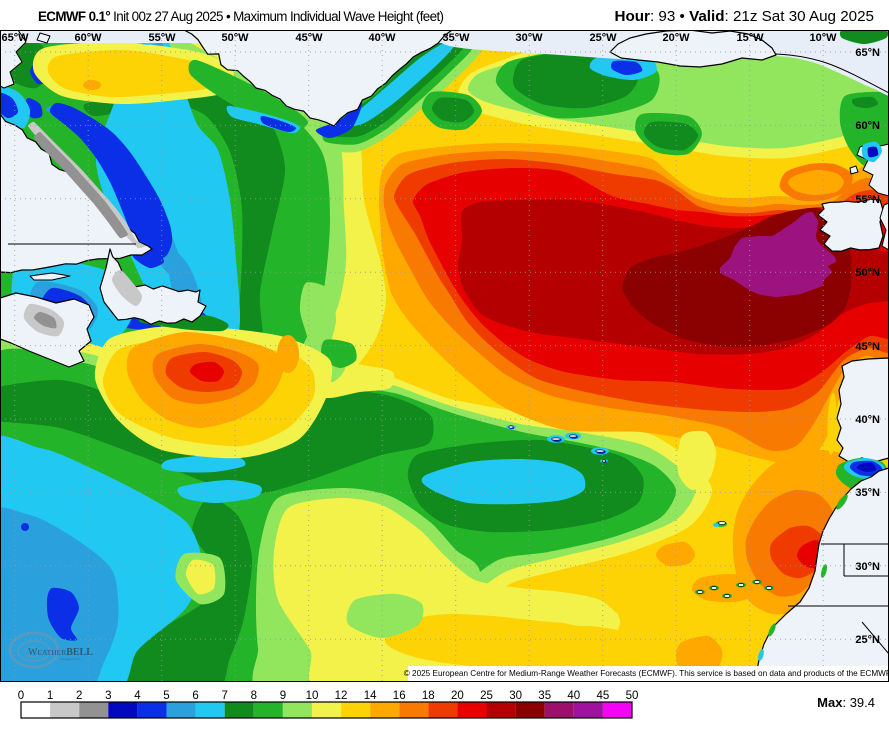  I want to click on svg-text: 65°W, so click(15, 38).